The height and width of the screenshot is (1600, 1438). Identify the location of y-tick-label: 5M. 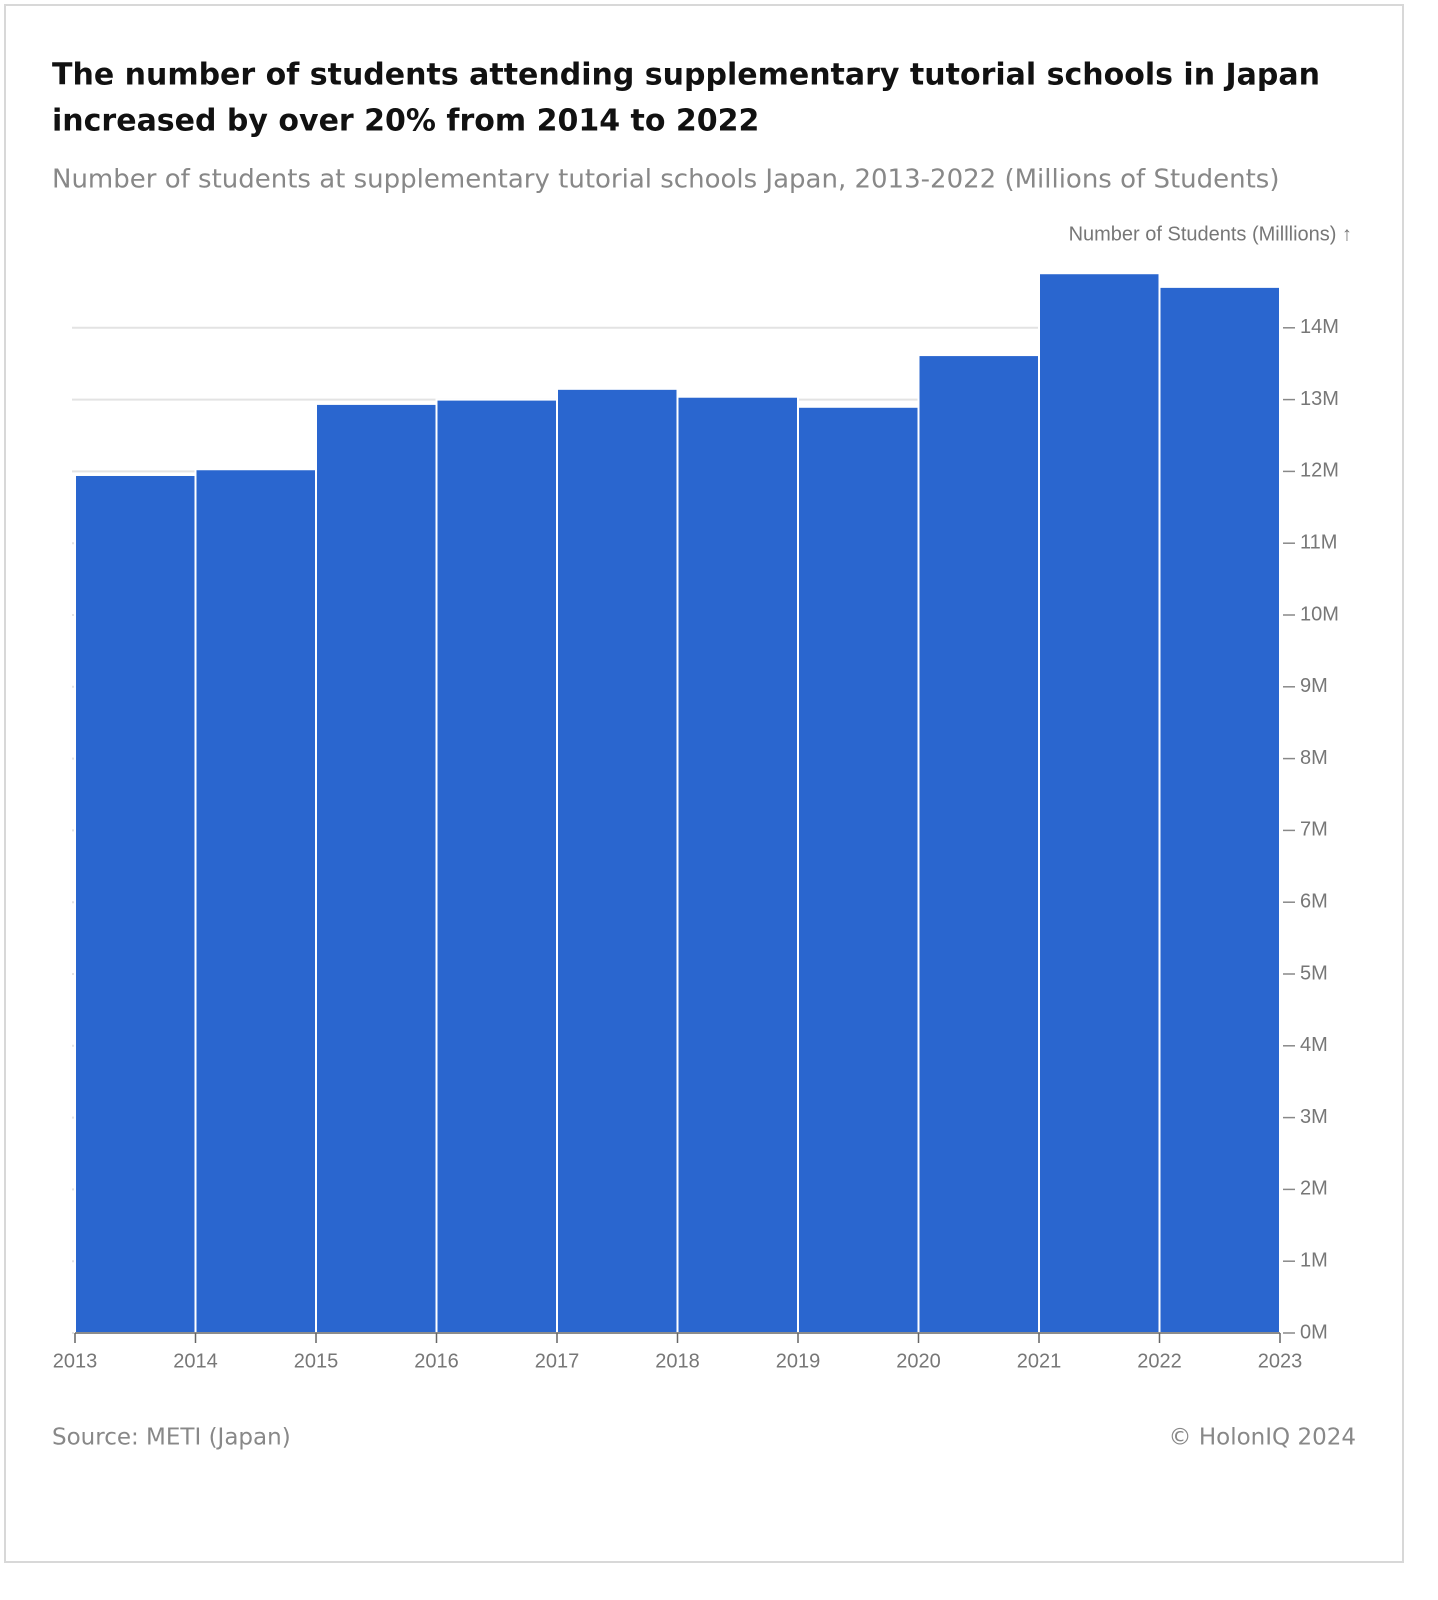
(1314, 973).